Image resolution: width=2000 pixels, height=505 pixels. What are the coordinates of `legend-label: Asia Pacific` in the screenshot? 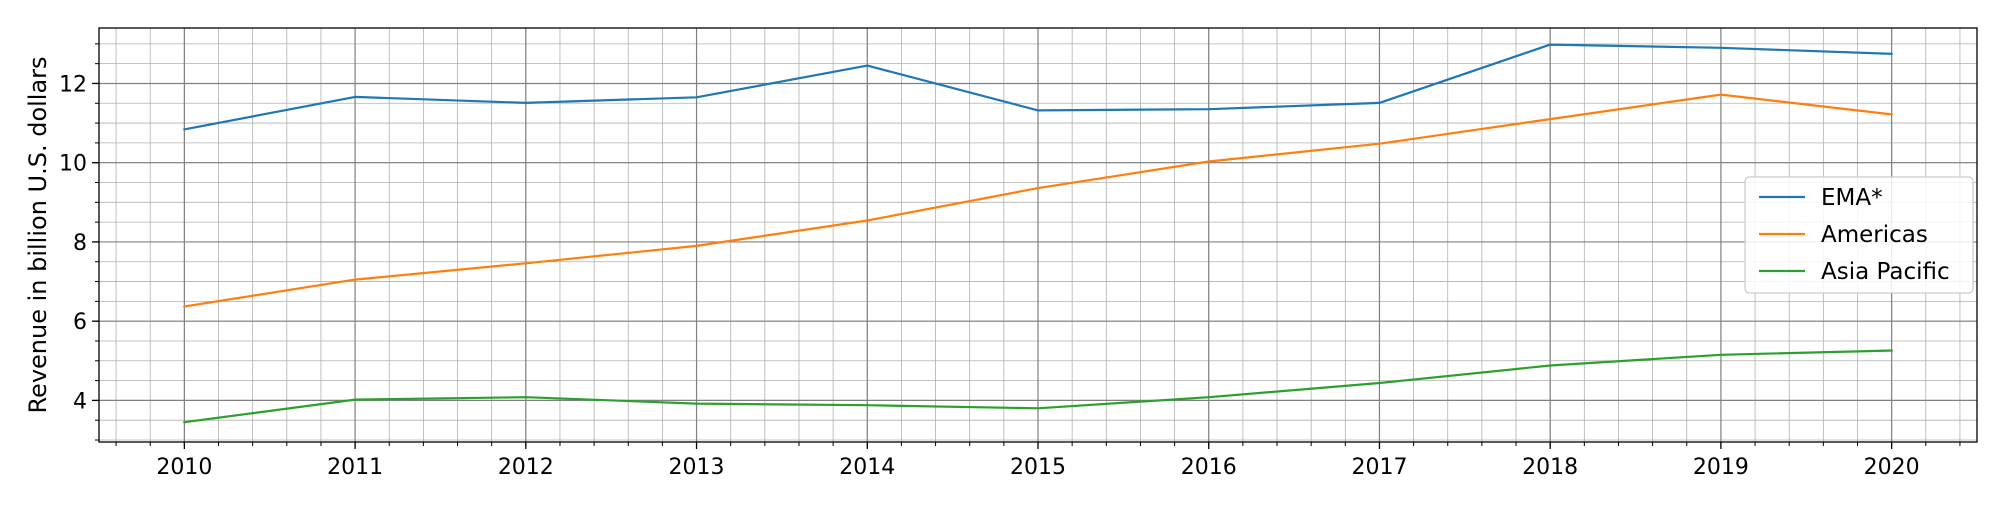 It's located at (1885, 272).